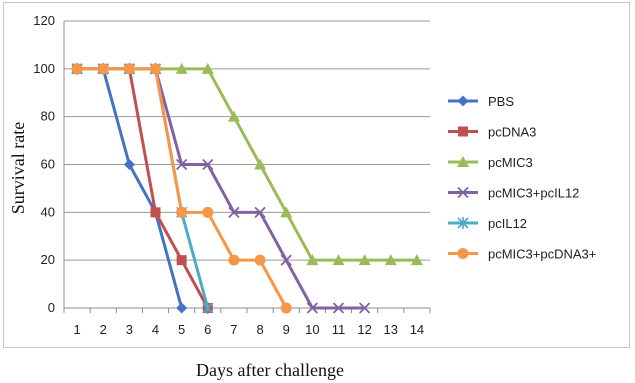 Image resolution: width=635 pixels, height=383 pixels. I want to click on legend-label: pcDNA3, so click(512, 132).